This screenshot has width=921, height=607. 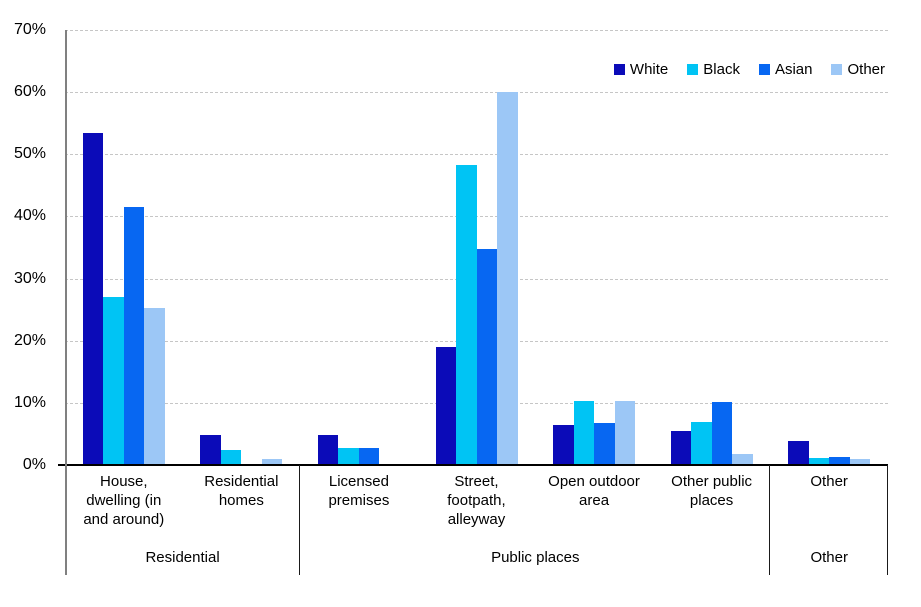 What do you see at coordinates (793, 69) in the screenshot?
I see `legend-label-asian: Asian` at bounding box center [793, 69].